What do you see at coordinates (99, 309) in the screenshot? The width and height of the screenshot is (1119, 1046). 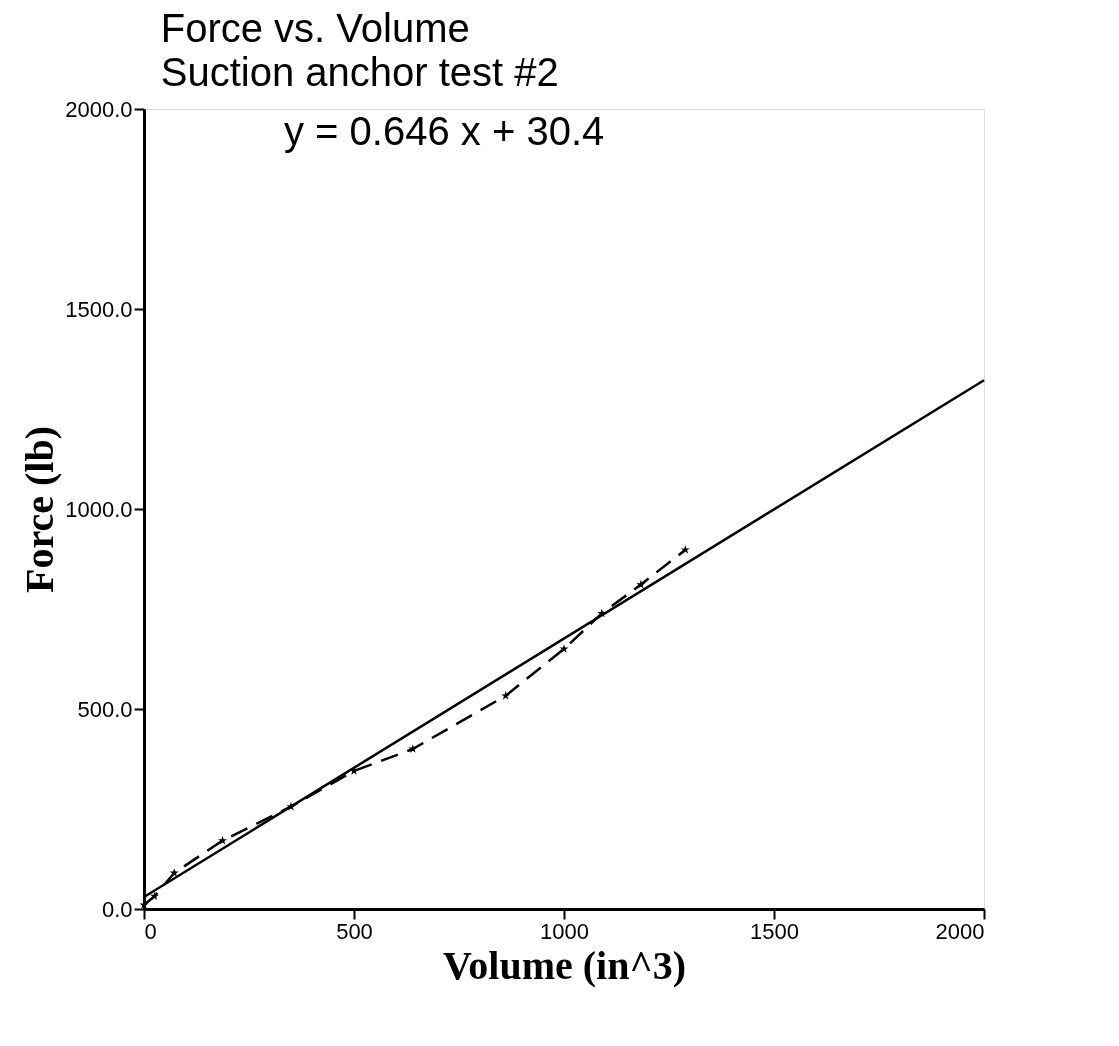 I see `y-tick-label: 1500.0` at bounding box center [99, 309].